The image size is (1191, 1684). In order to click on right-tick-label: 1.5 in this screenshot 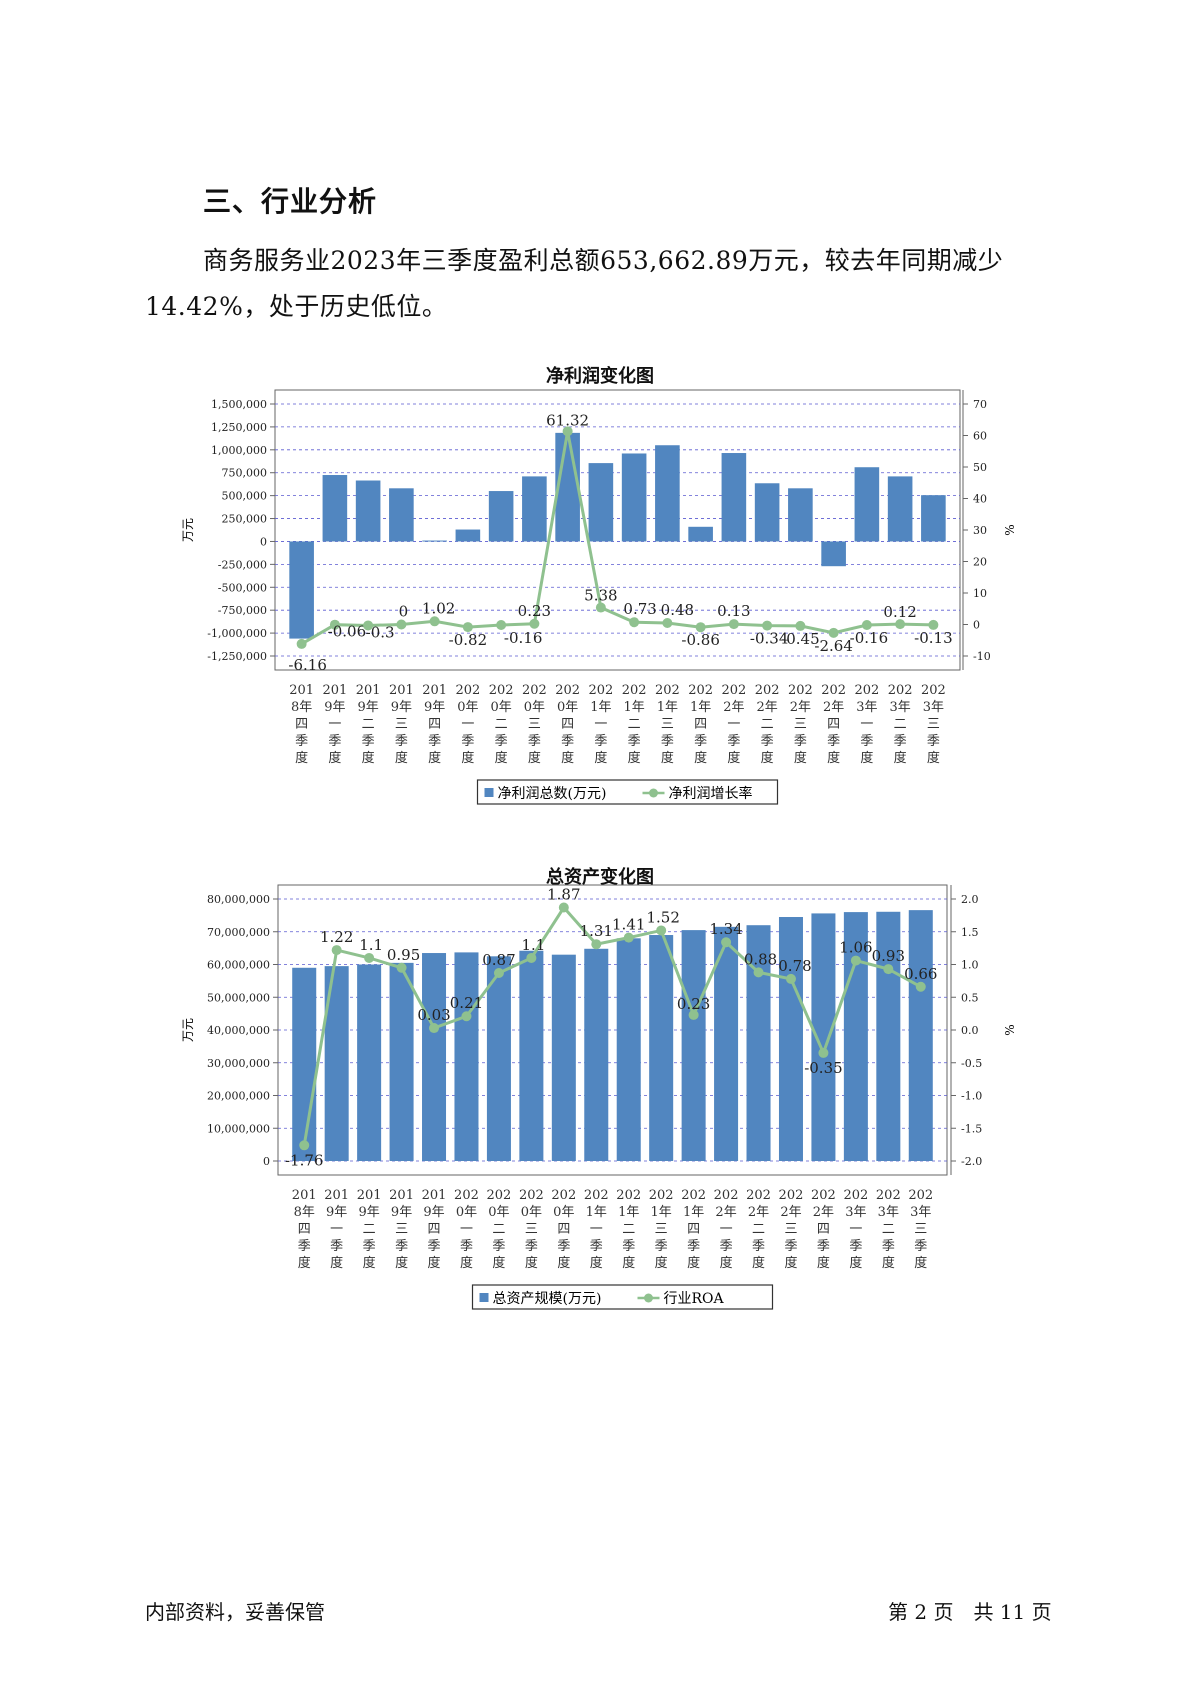, I will do `click(970, 932)`.